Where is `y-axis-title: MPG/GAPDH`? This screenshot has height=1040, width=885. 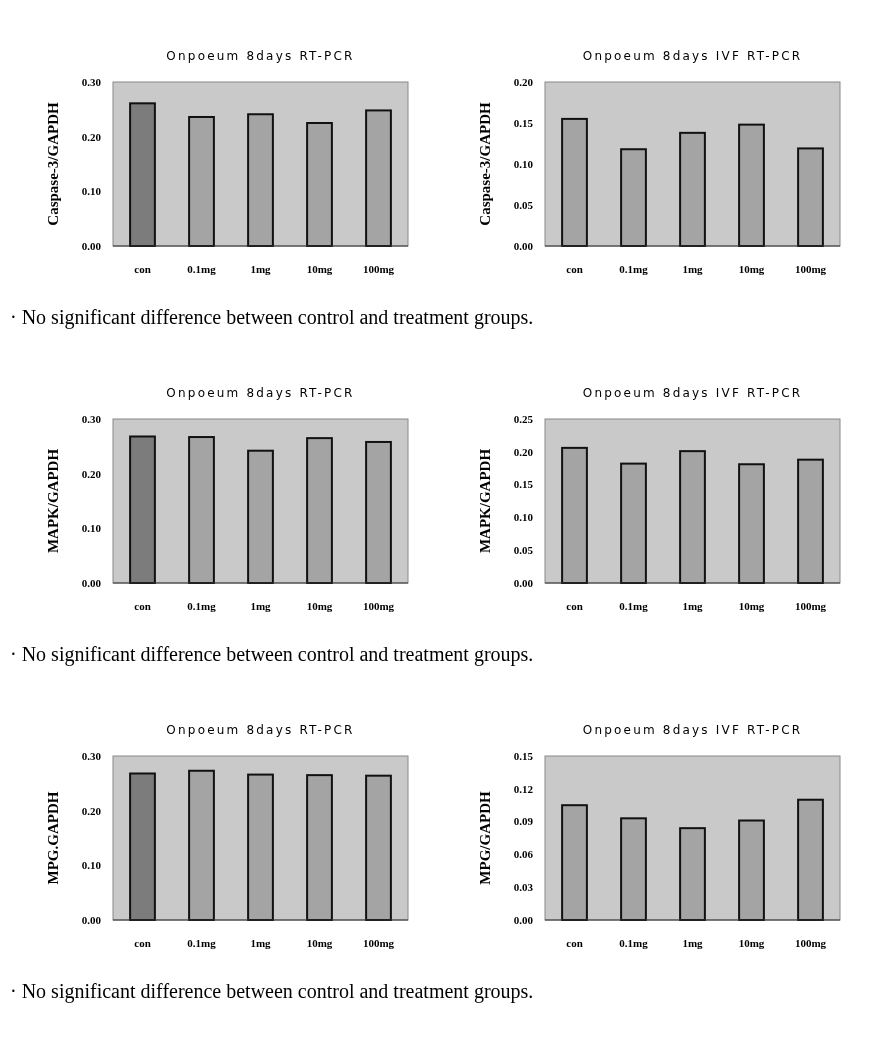
y-axis-title: MPG/GAPDH is located at coordinates (485, 838).